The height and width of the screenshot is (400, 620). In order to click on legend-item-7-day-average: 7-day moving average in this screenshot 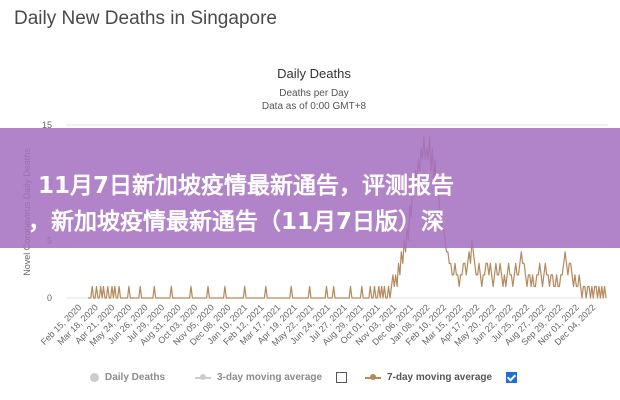, I will do `click(441, 377)`.